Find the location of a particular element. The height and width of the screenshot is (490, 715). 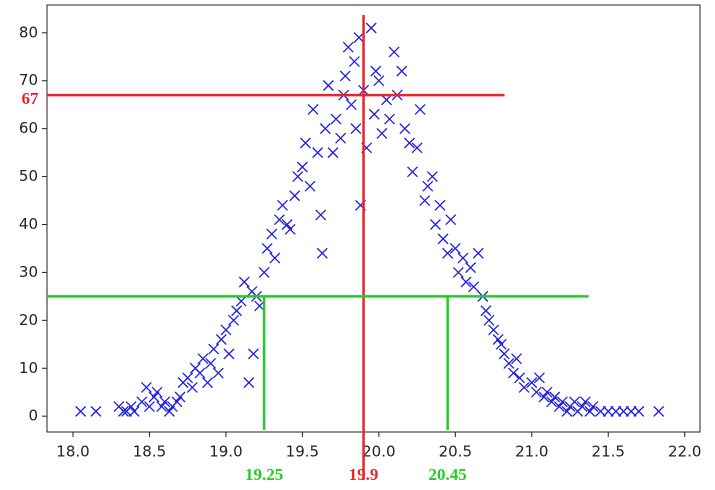

y-tick-label: 20 is located at coordinates (28, 320).